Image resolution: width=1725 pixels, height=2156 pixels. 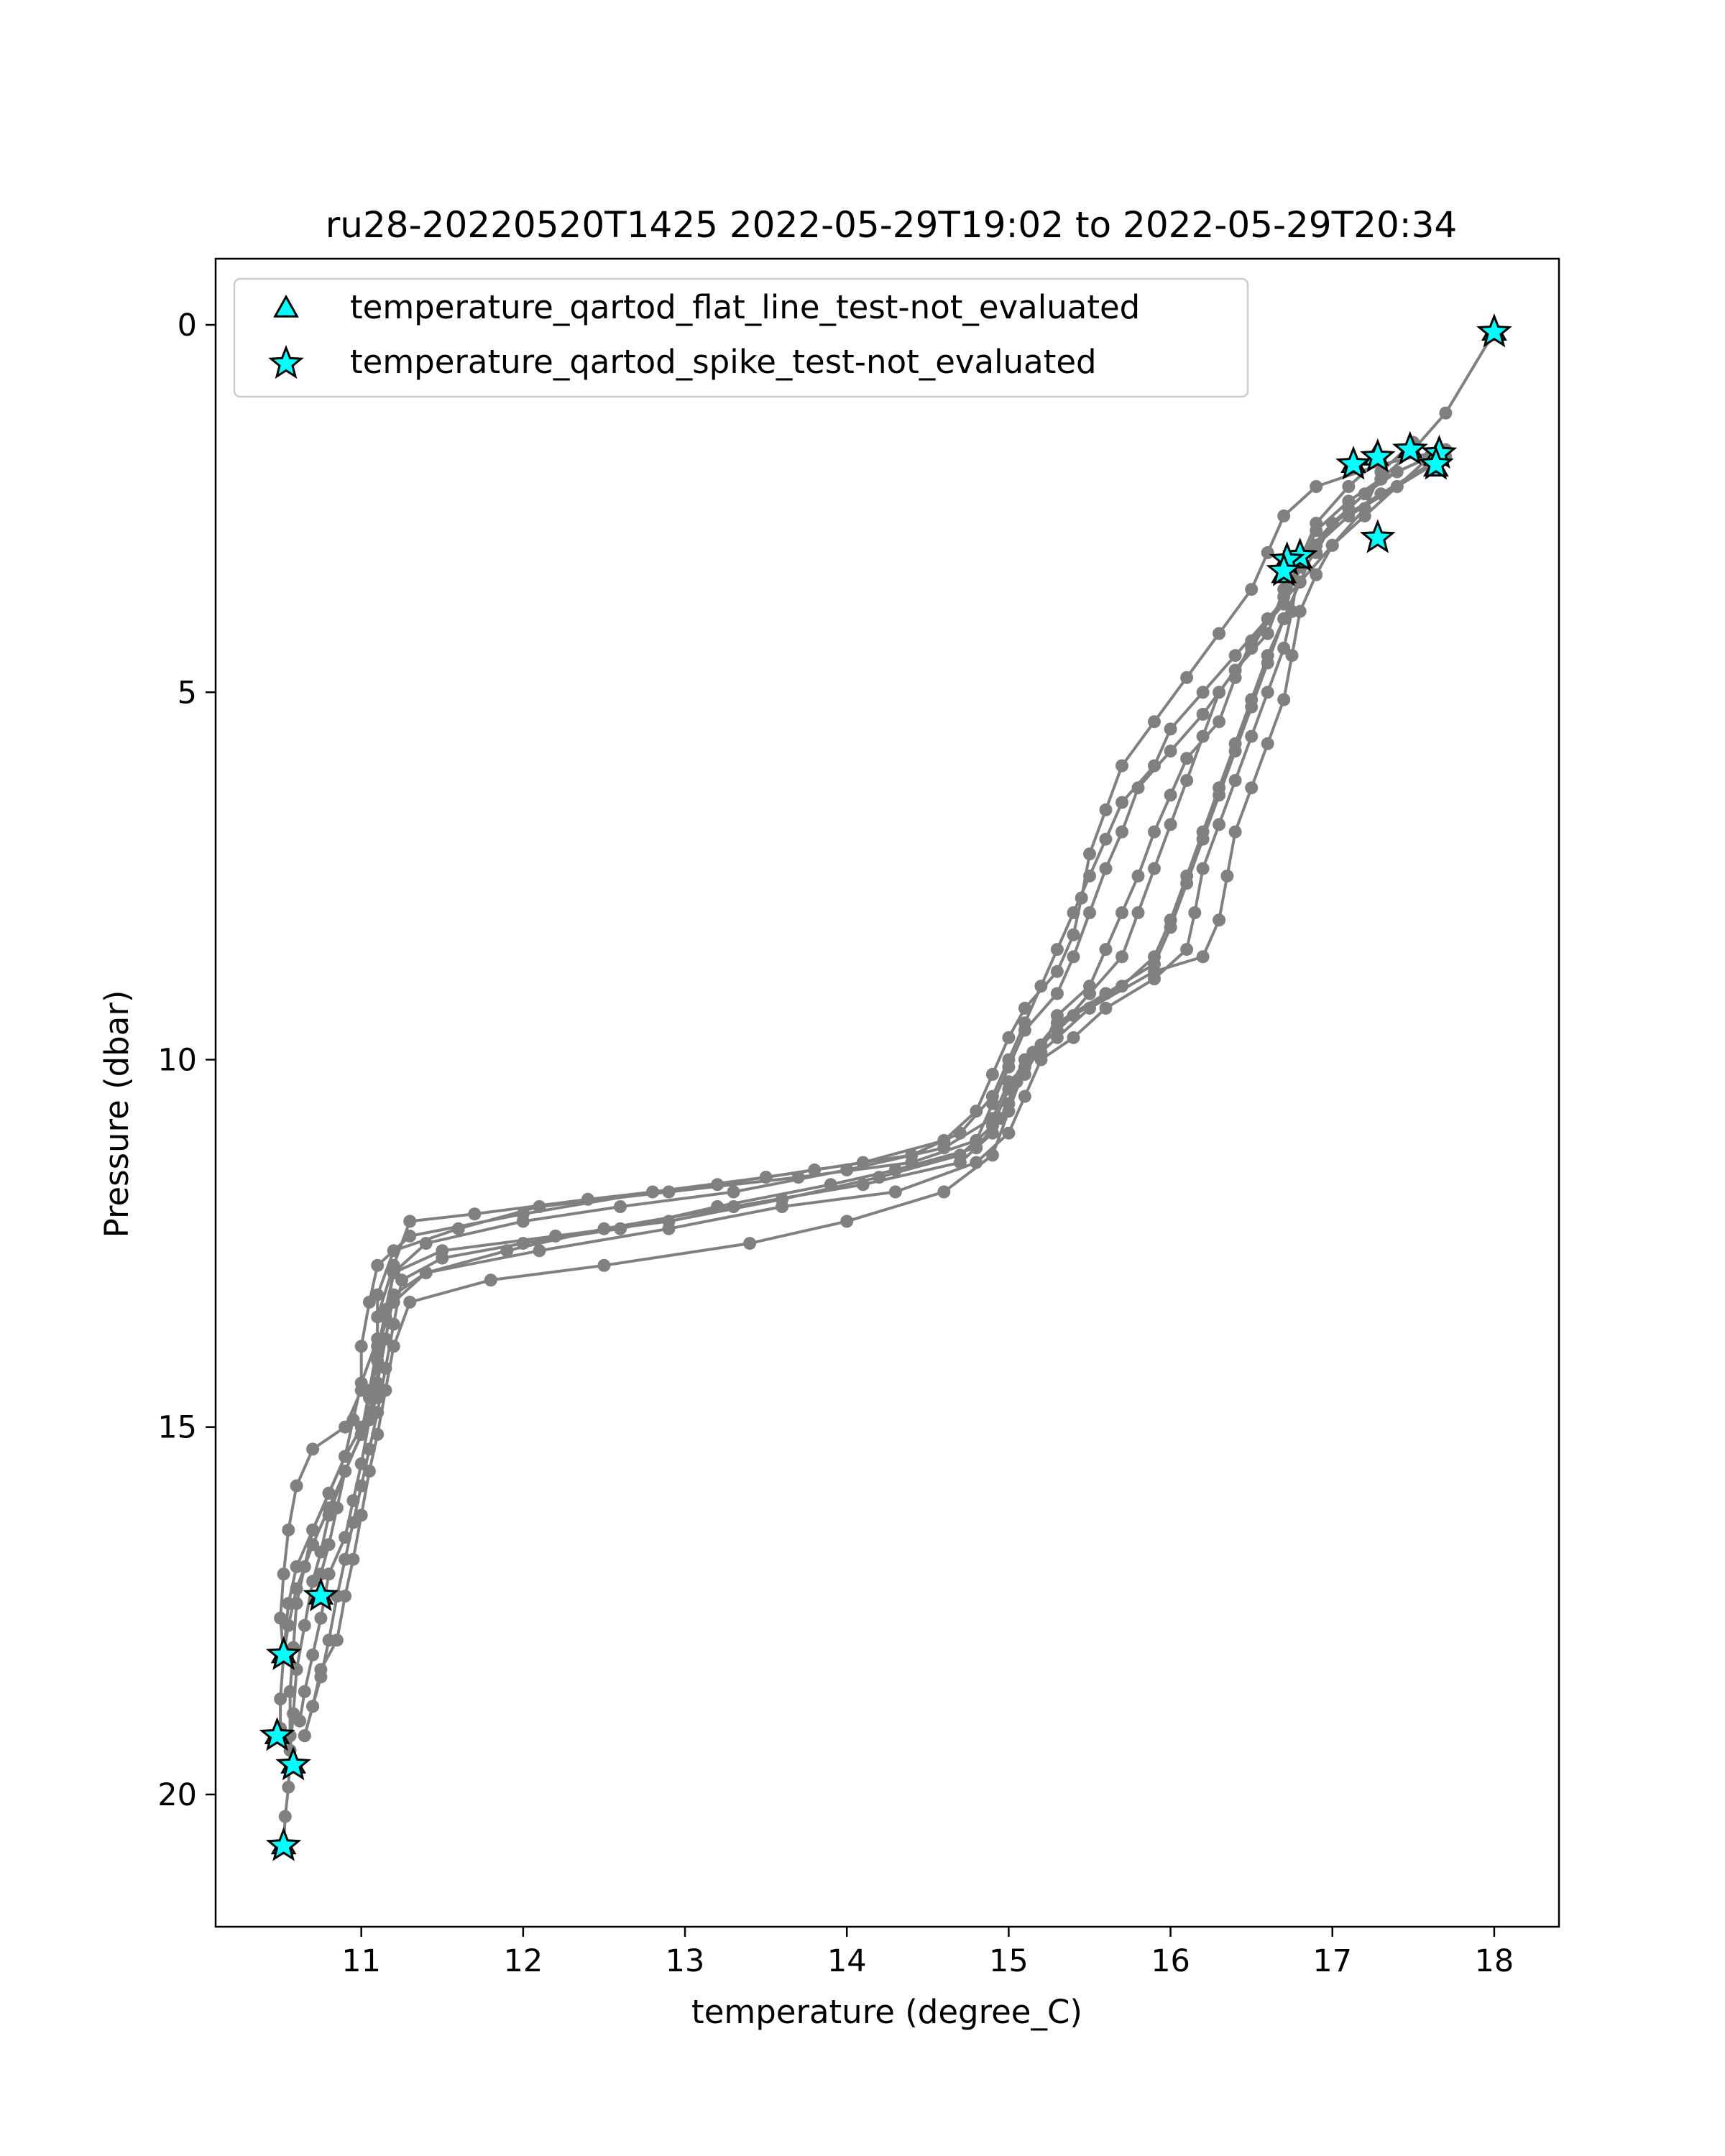 I want to click on x-axis-label: temperature (degree_C), so click(x=886, y=2012).